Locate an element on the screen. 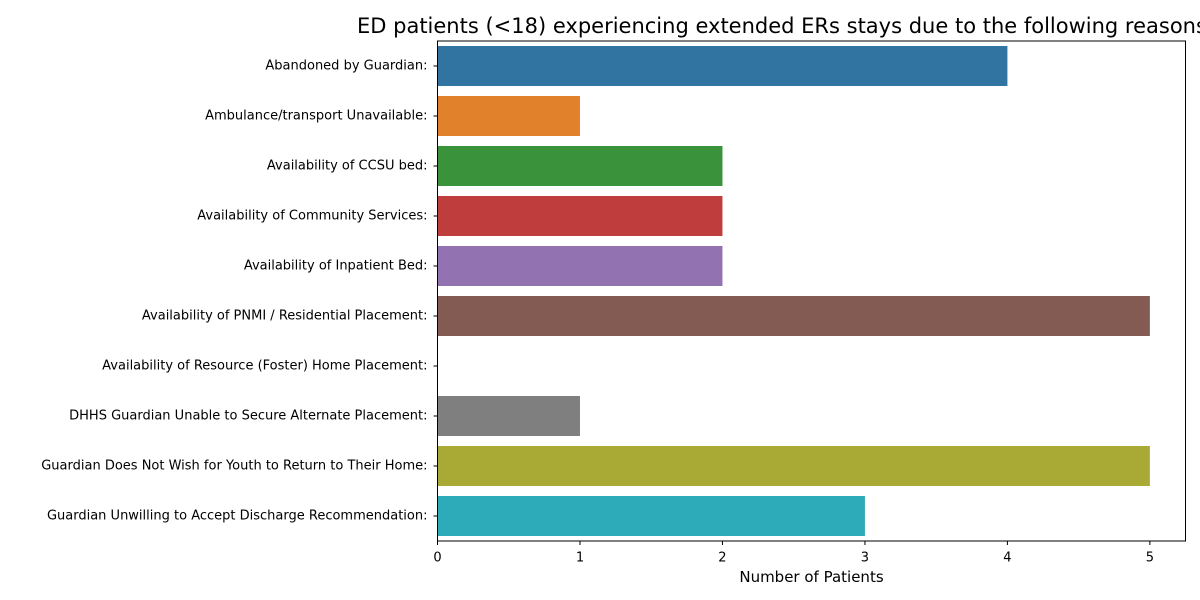 This screenshot has height=600, width=1200. y-tick-label: Availability of CCSU bed: is located at coordinates (347, 166).